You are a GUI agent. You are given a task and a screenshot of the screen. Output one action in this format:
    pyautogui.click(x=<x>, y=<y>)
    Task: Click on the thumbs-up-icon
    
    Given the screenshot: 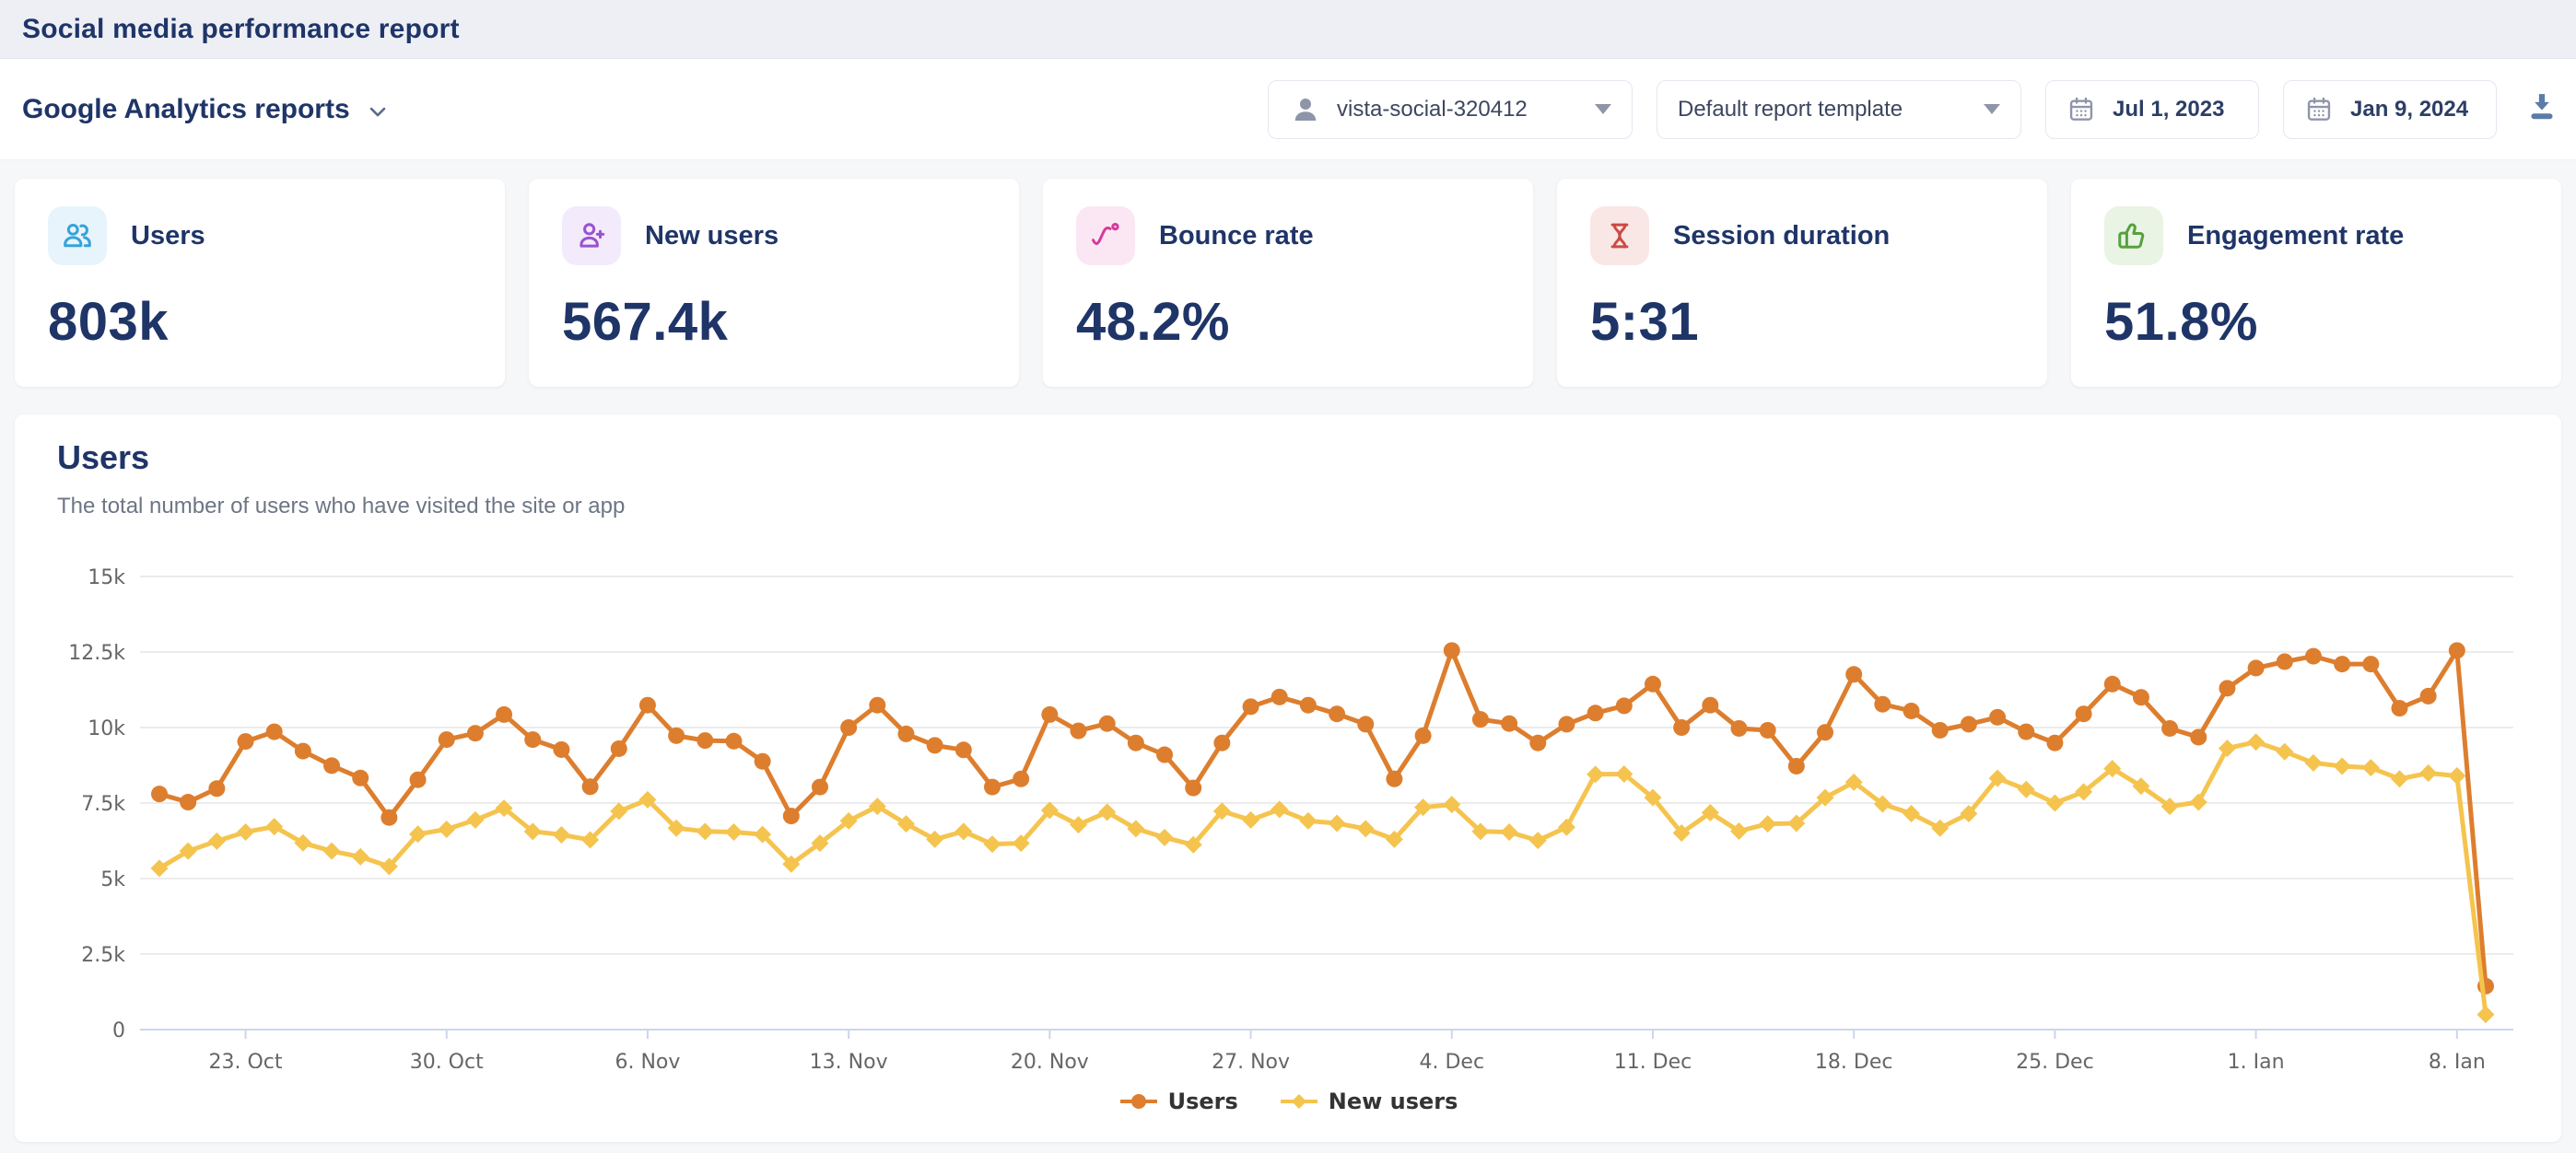 What is the action you would take?
    pyautogui.click(x=2131, y=236)
    